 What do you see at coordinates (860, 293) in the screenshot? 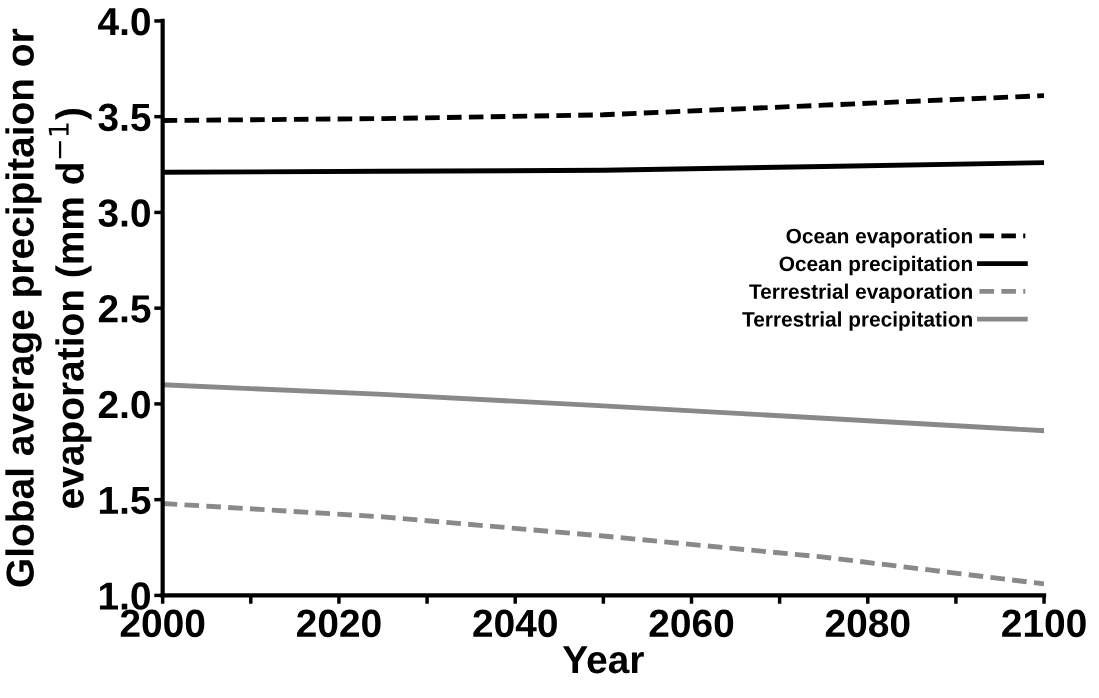
I see `legend-label: Terrestrial evaporation` at bounding box center [860, 293].